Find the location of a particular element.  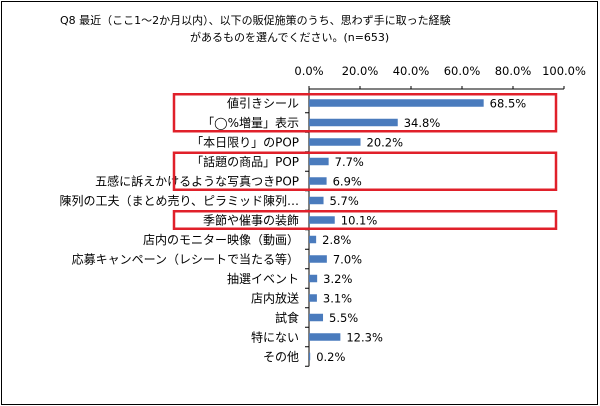

data-label: 10.1% is located at coordinates (359, 221).